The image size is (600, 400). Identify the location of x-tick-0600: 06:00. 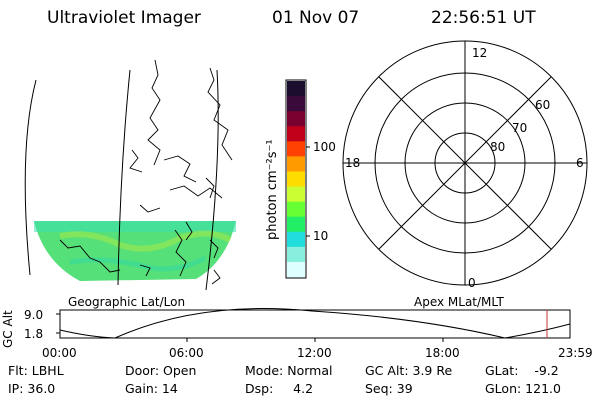
(186, 353).